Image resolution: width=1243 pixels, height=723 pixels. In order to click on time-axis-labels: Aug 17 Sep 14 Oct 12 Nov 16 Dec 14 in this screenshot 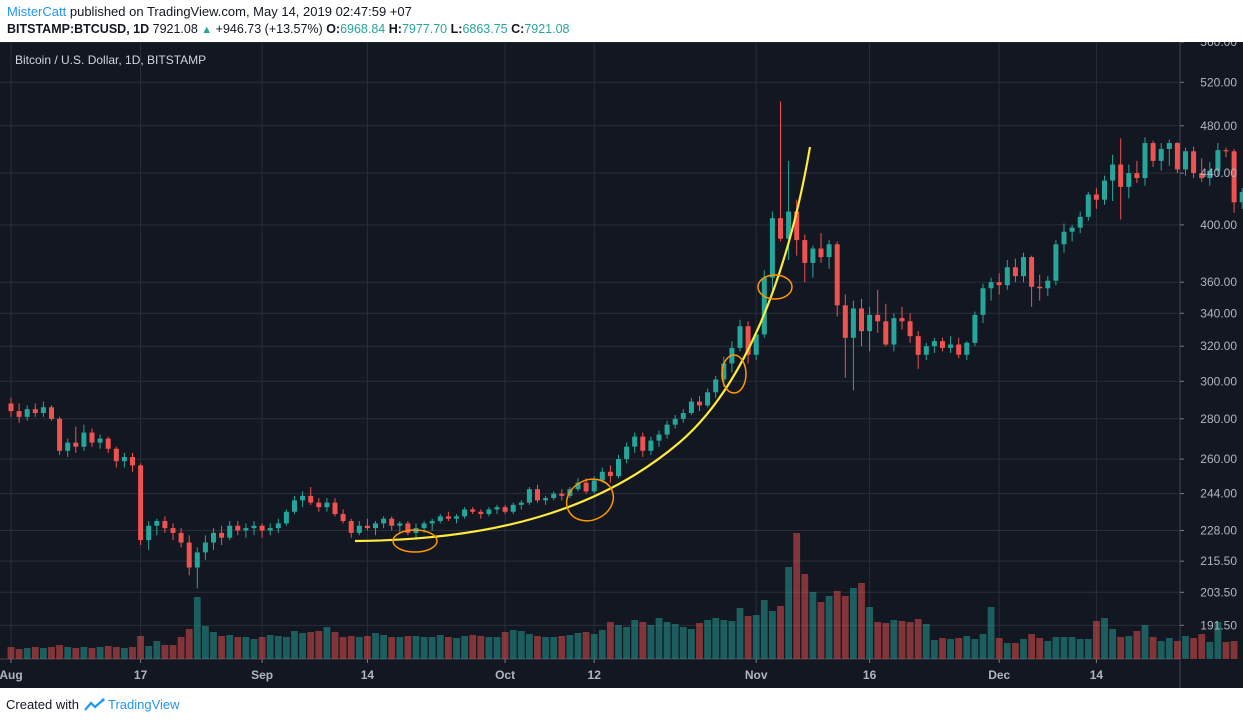, I will do `click(551, 670)`.